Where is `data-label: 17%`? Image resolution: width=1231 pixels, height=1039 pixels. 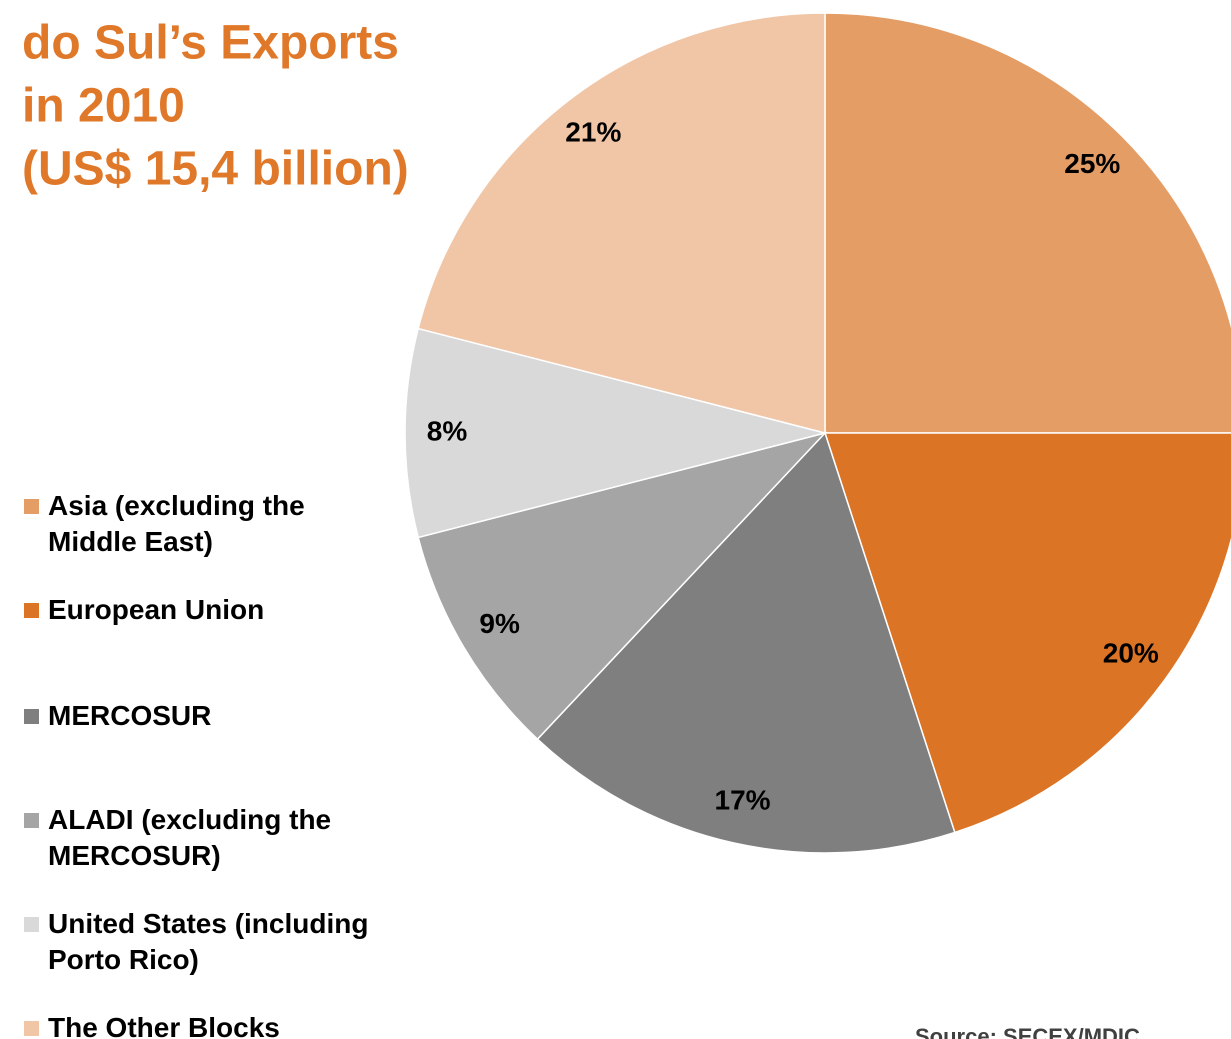 data-label: 17% is located at coordinates (743, 799).